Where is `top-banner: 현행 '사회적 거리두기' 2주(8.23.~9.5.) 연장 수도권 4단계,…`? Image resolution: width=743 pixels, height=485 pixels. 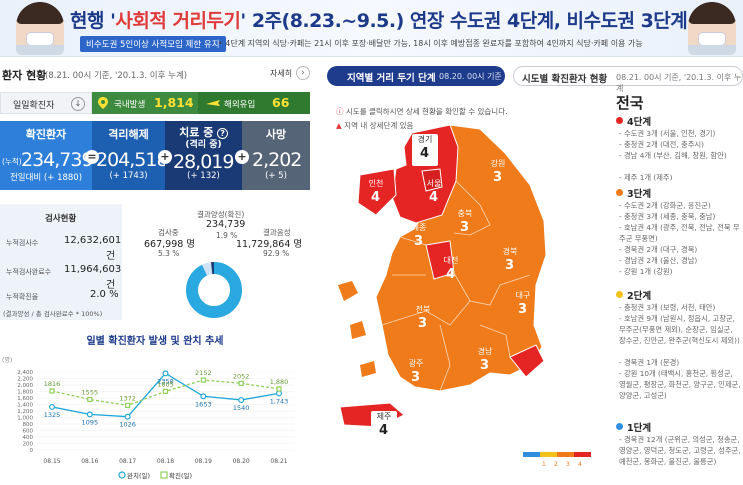
top-banner: 현행 '사회적 거리두기' 2주(8.23.~9.5.) 연장 수도권 4단계,… is located at coordinates (371, 28).